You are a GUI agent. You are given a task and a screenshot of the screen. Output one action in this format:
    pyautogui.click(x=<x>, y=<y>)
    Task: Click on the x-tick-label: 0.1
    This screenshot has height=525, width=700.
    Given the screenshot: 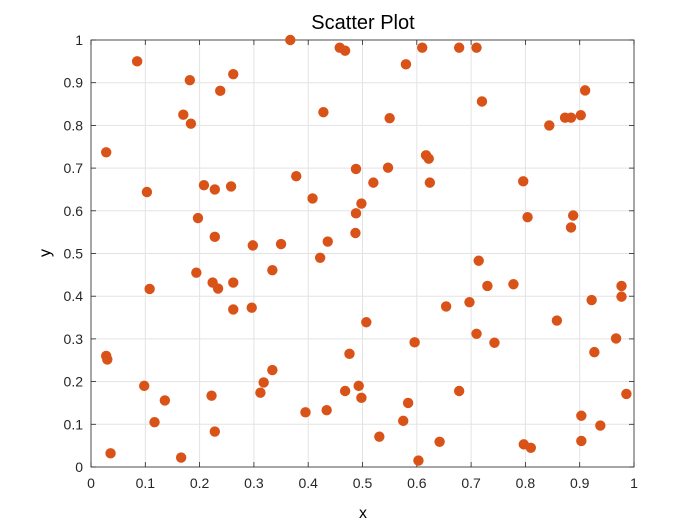 What is the action you would take?
    pyautogui.click(x=146, y=483)
    